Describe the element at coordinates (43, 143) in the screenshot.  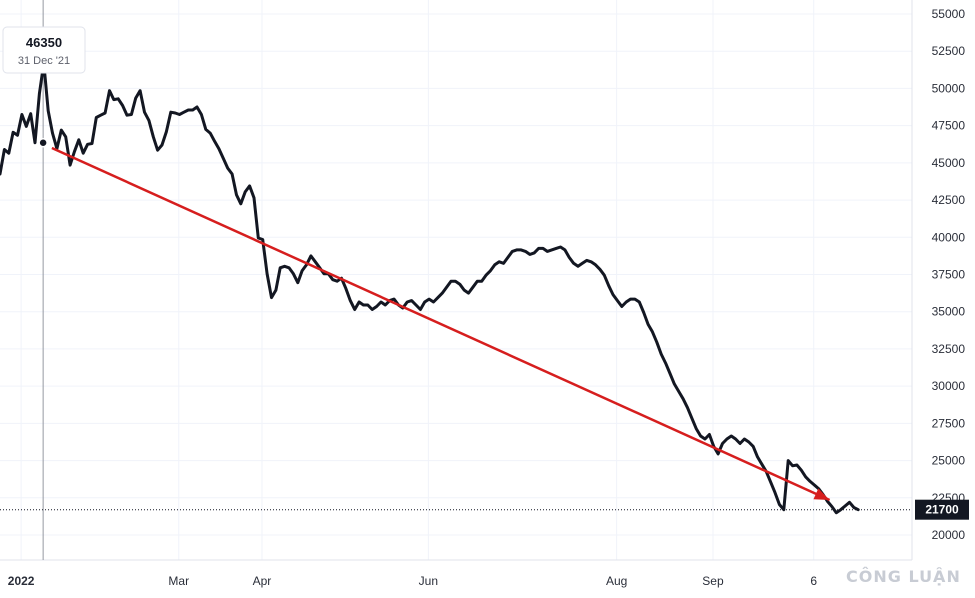
I see `crosshair-marker` at that location.